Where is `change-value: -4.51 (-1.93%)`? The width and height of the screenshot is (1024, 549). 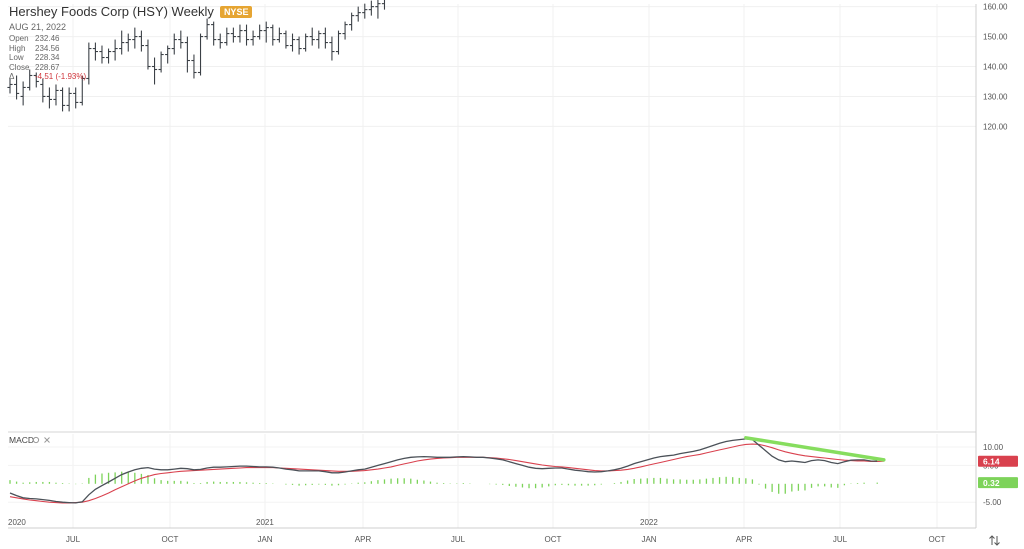
change-value: -4.51 (-1.93%) is located at coordinates (61, 76).